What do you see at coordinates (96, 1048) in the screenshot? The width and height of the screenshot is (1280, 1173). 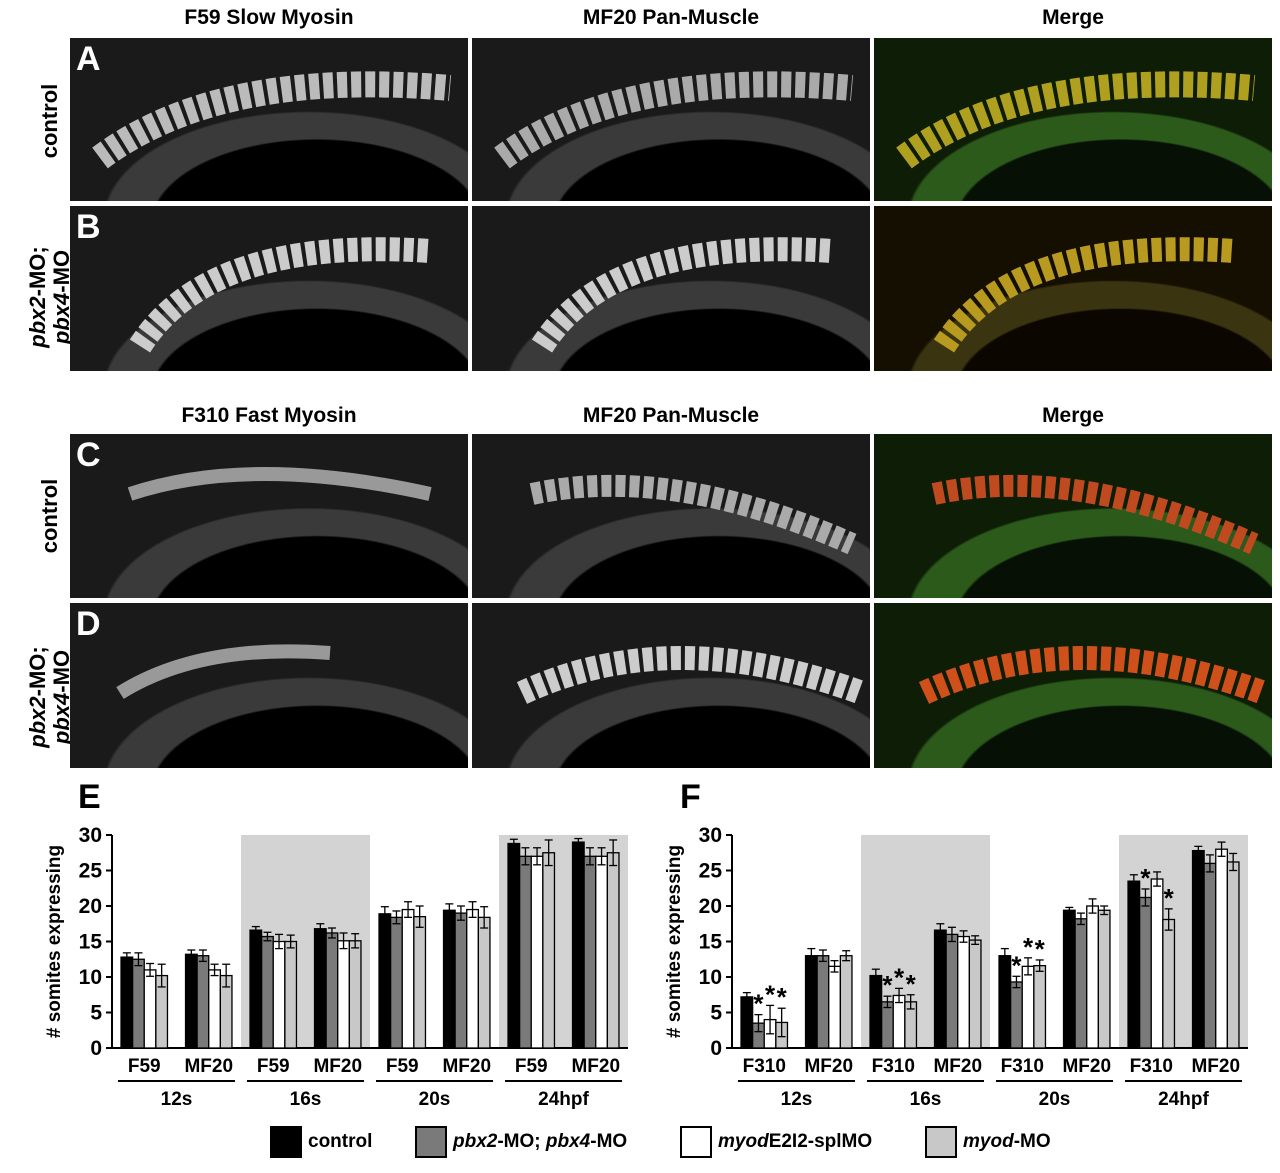 I see `y-tick-label: 0` at bounding box center [96, 1048].